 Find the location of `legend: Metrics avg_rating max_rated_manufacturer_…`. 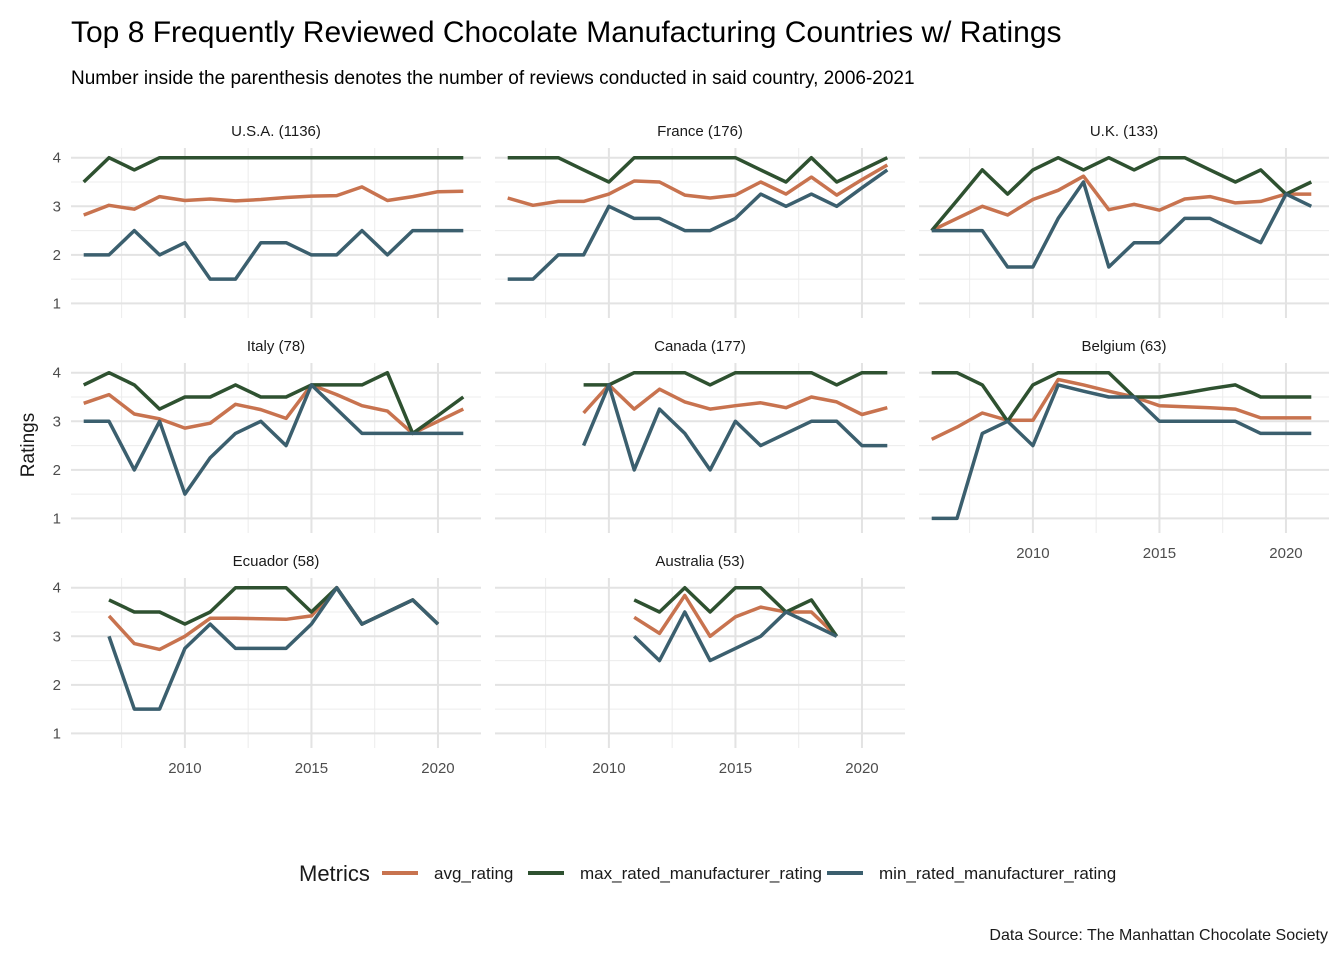

legend: Metrics avg_rating max_rated_manufacturer_… is located at coordinates (707, 873).